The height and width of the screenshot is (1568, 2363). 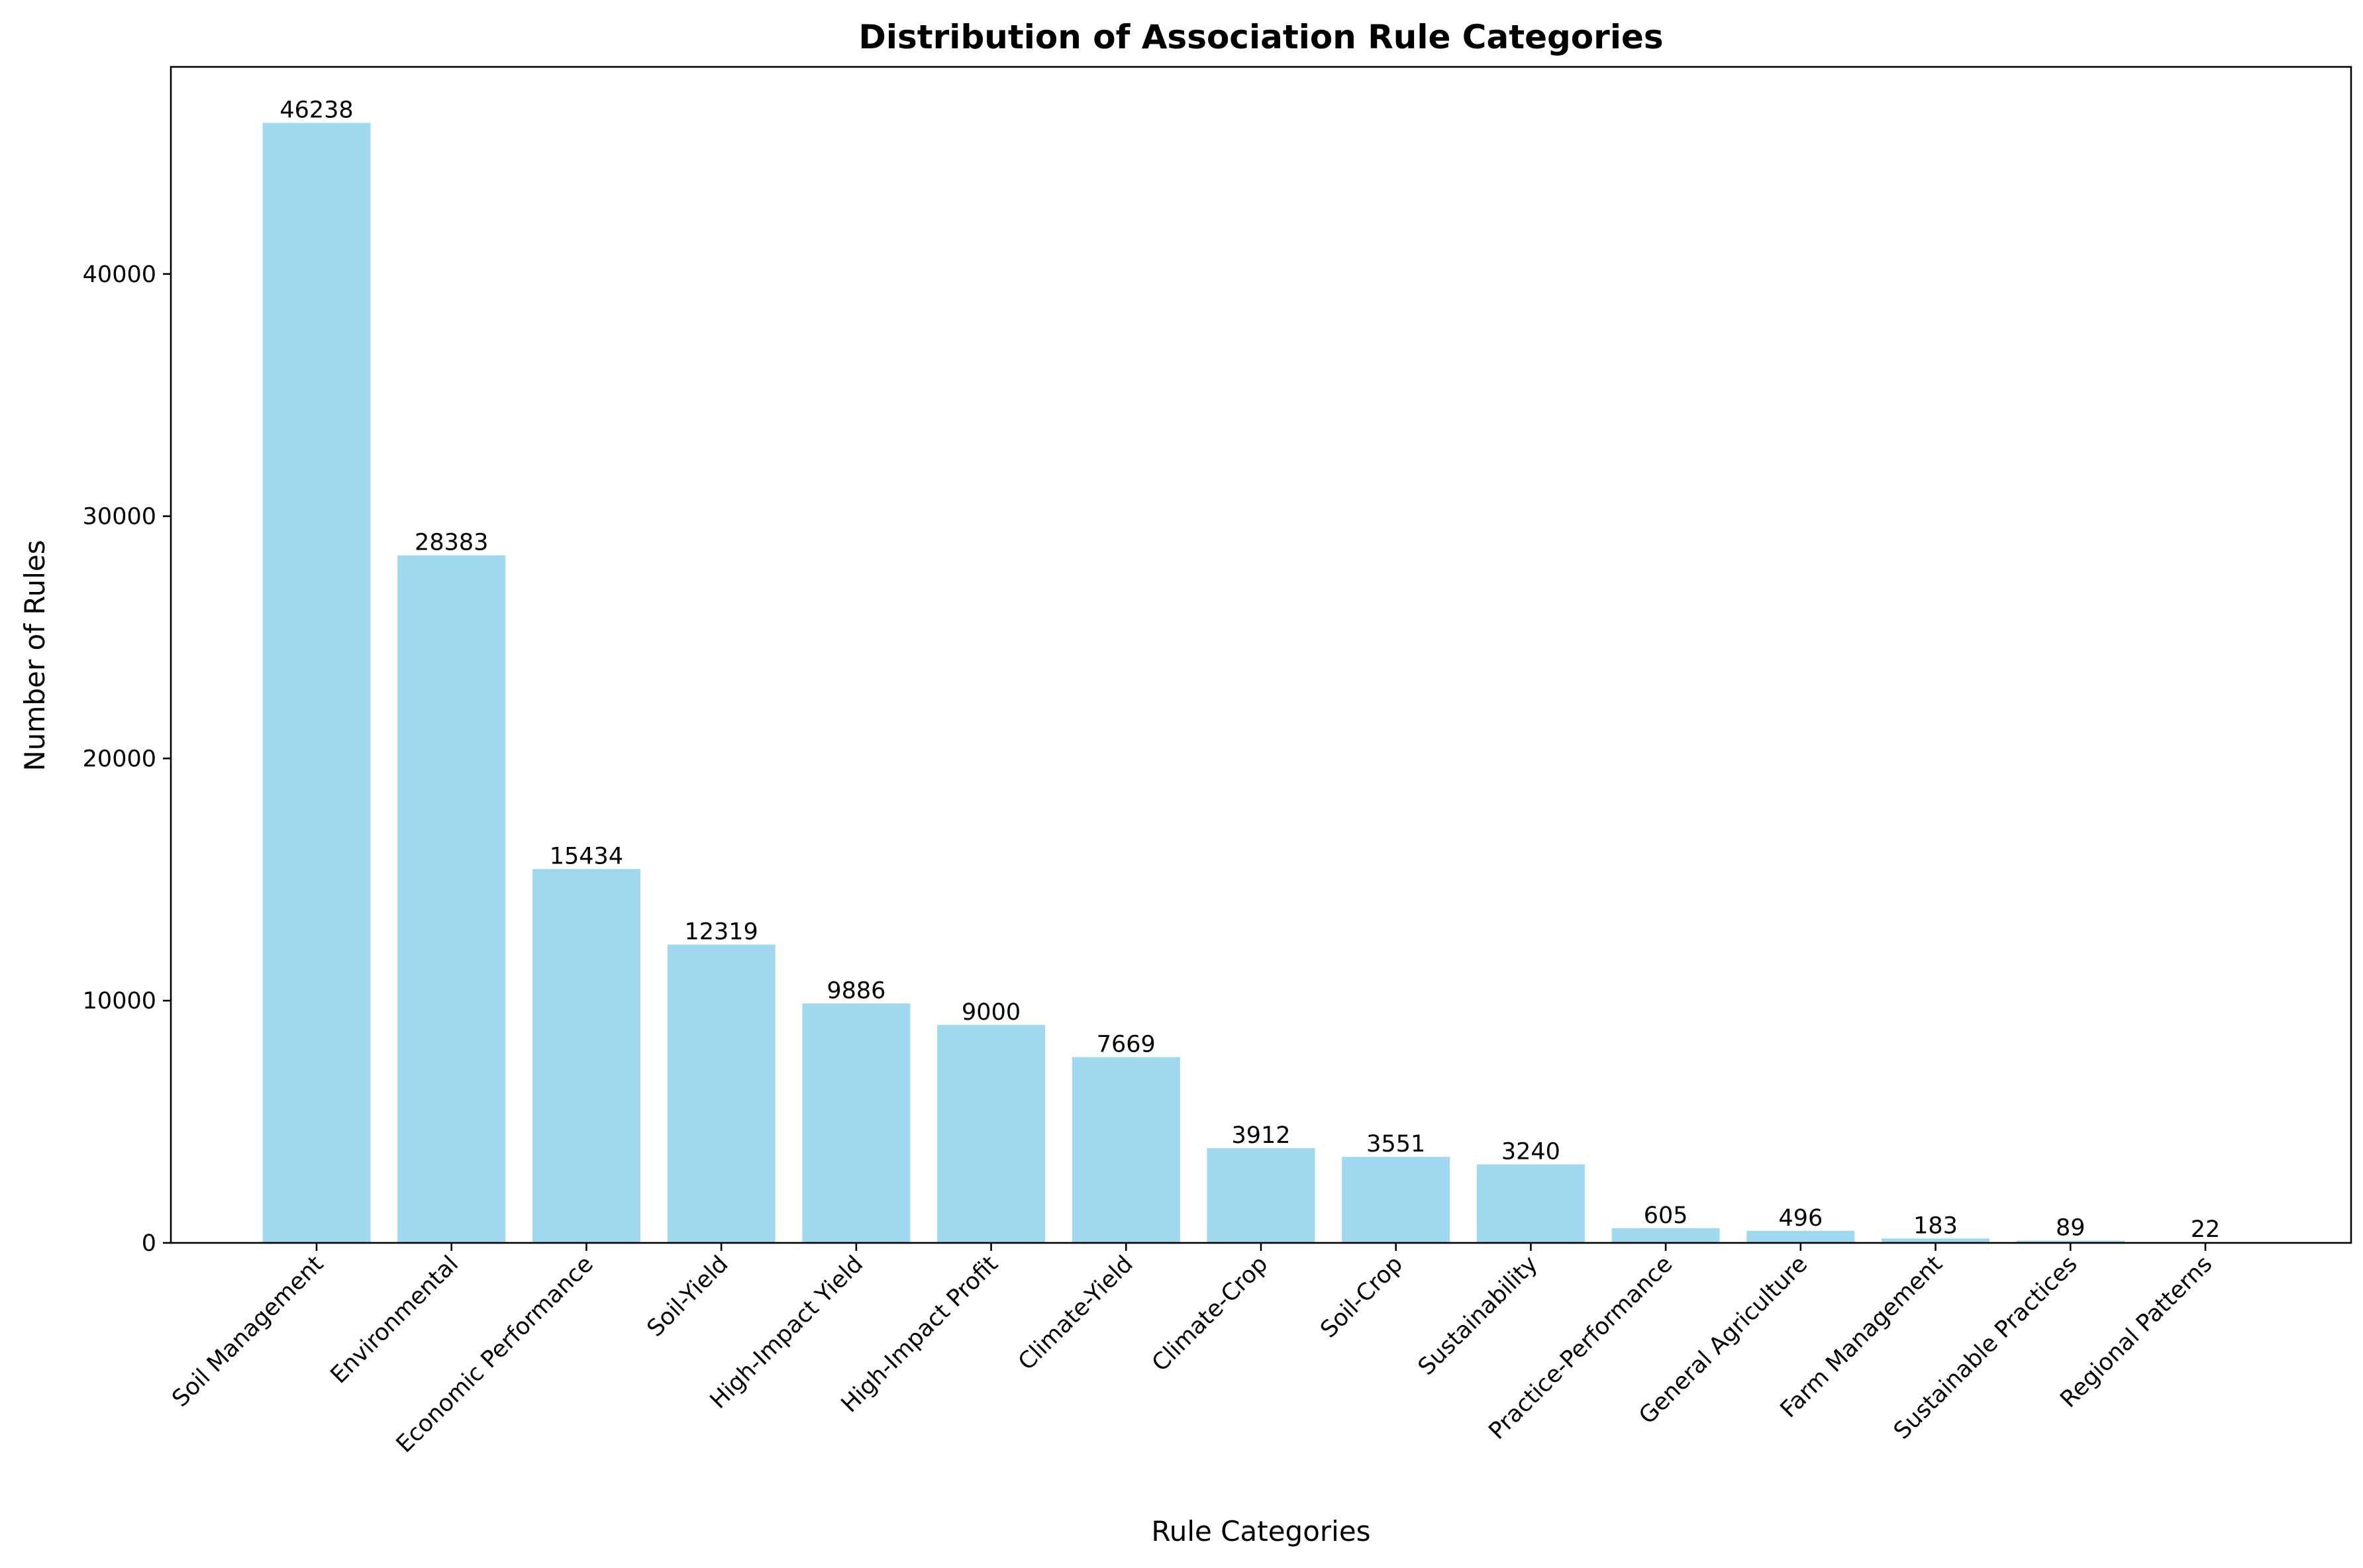 I want to click on bar-value-label: 89, so click(x=2071, y=1228).